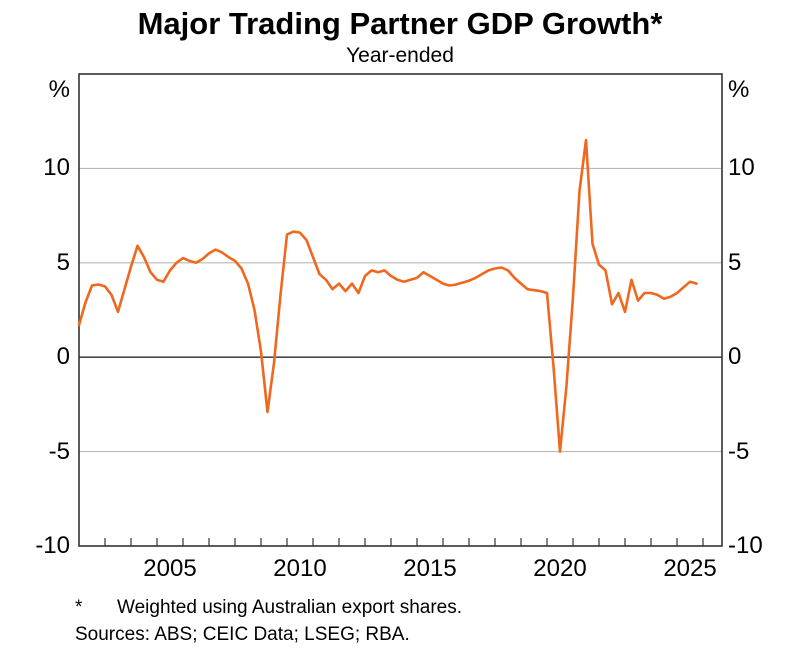 The width and height of the screenshot is (800, 650). Describe the element at coordinates (59, 89) in the screenshot. I see `y-axis-unit-left: %` at that location.